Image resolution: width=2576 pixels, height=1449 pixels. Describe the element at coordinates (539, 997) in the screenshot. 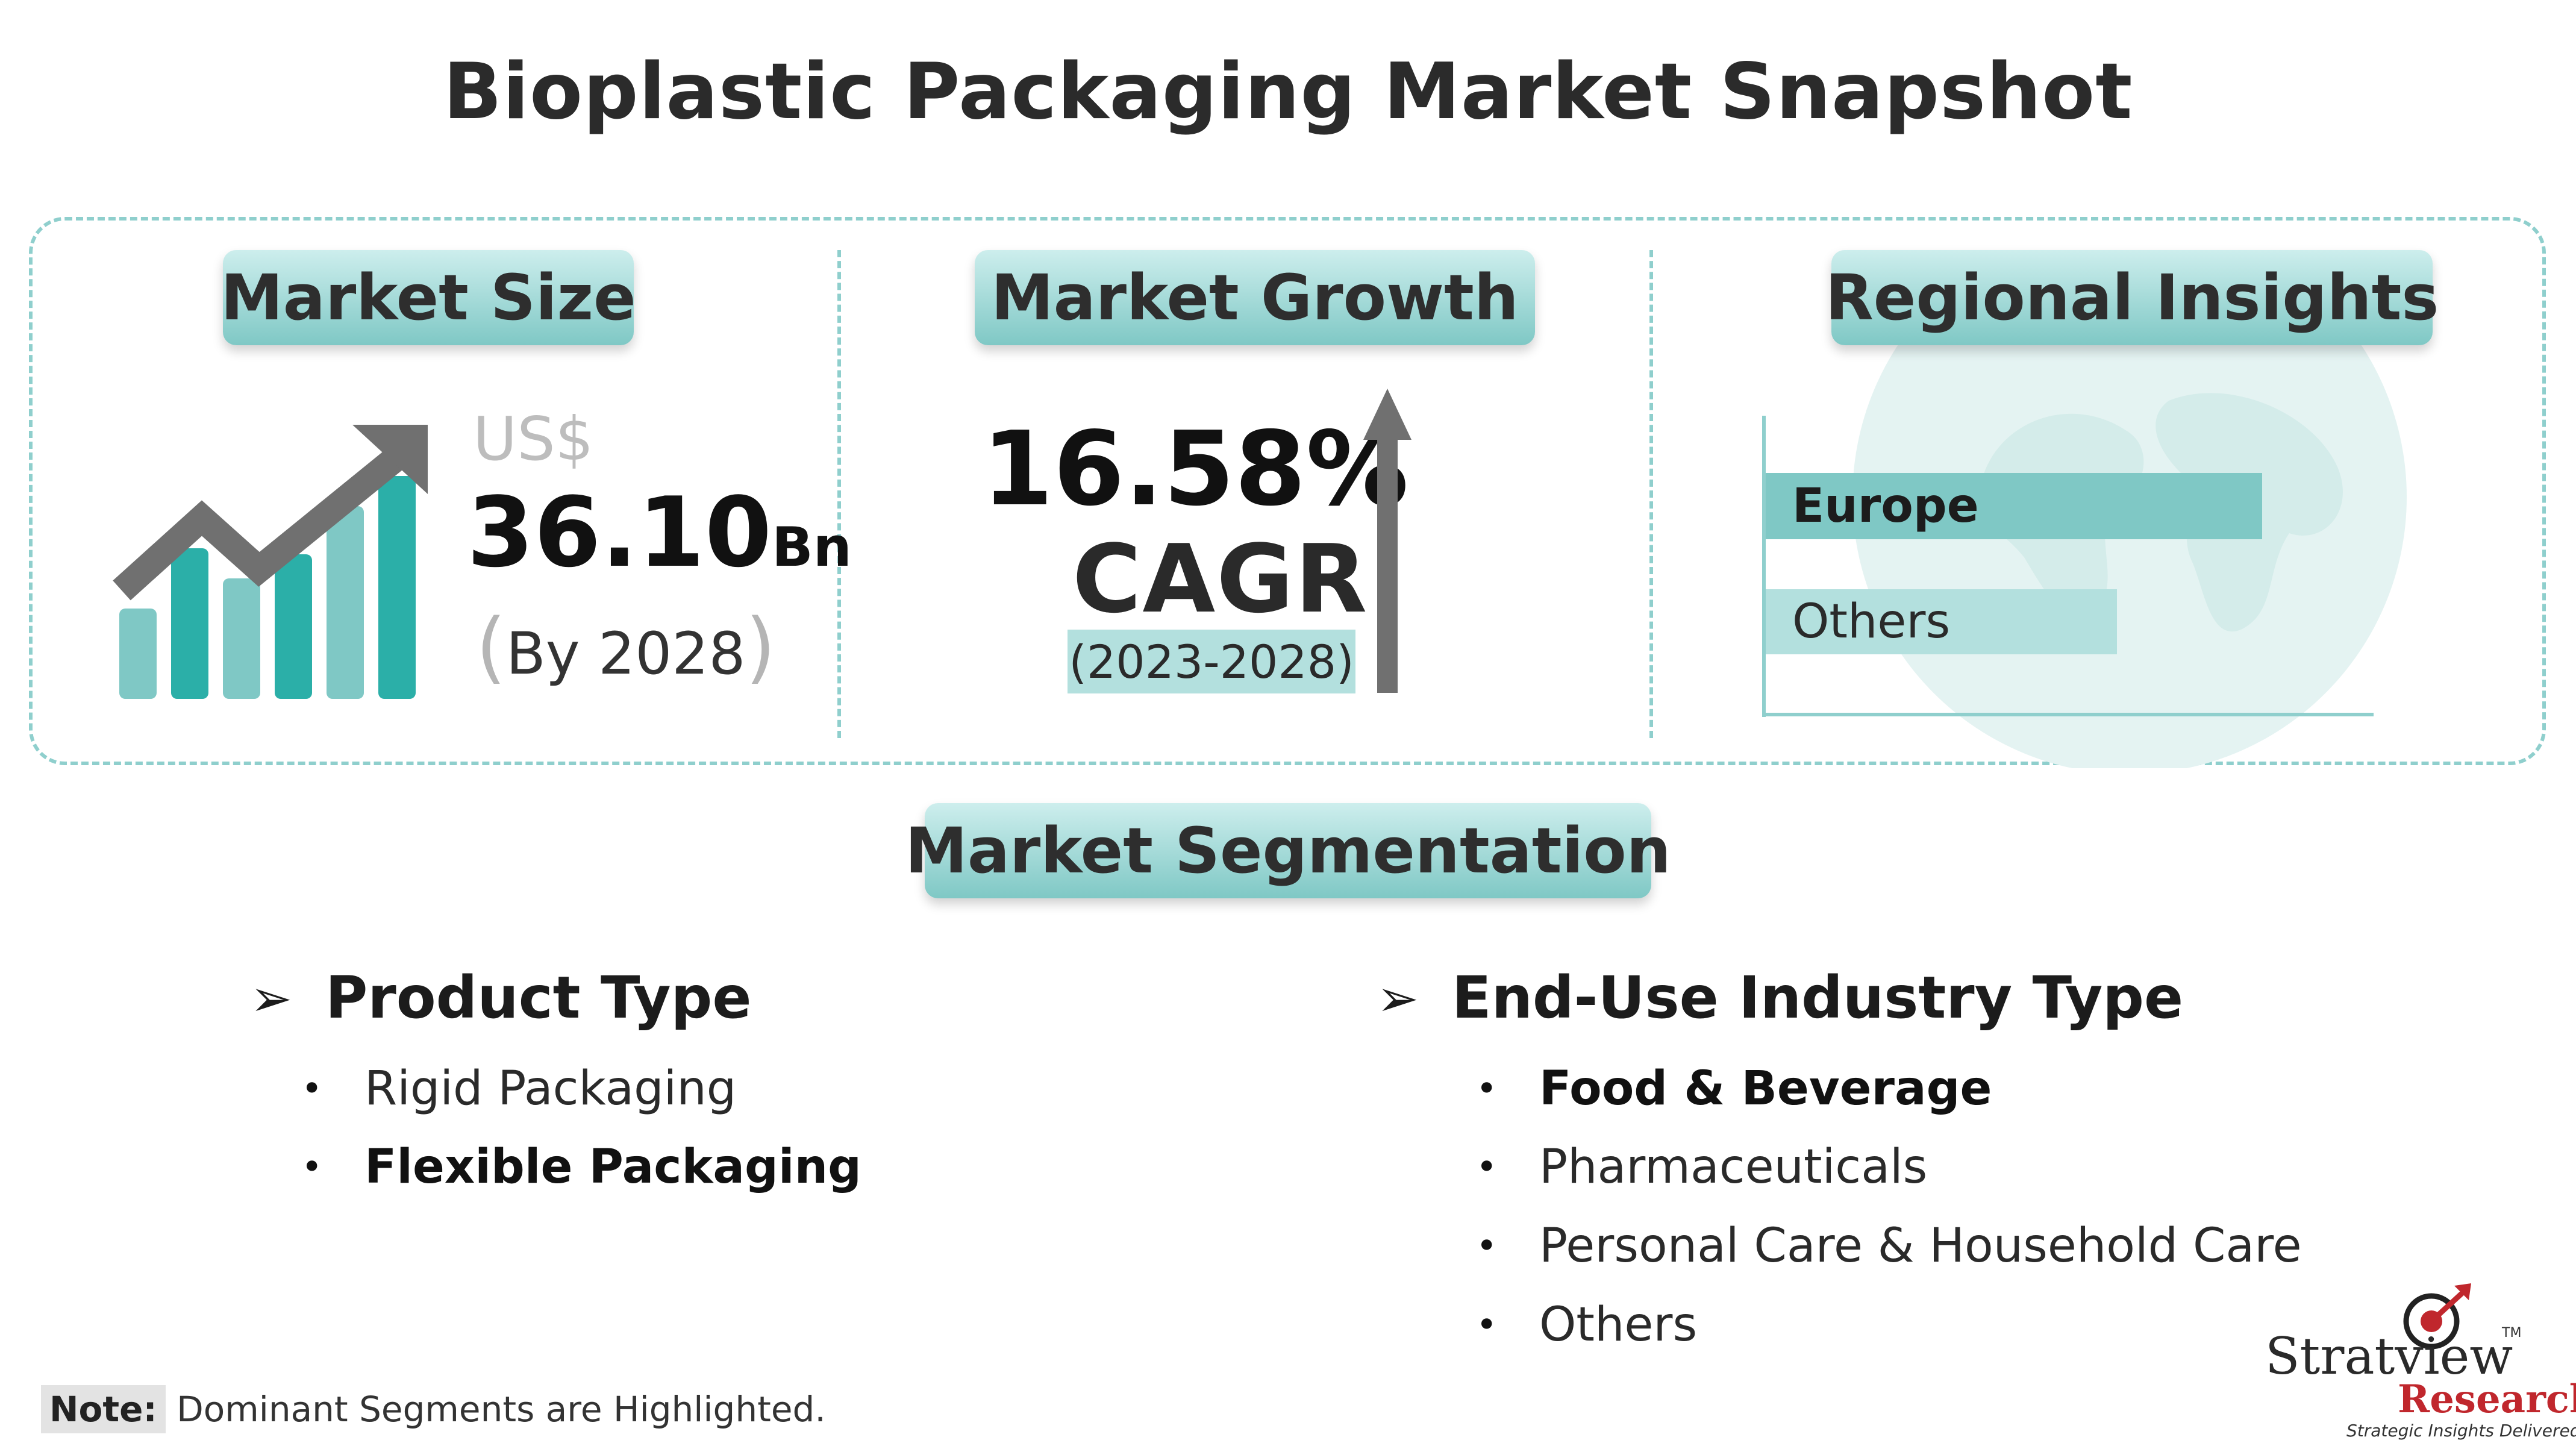

I see `product-type-title: Product Type` at that location.